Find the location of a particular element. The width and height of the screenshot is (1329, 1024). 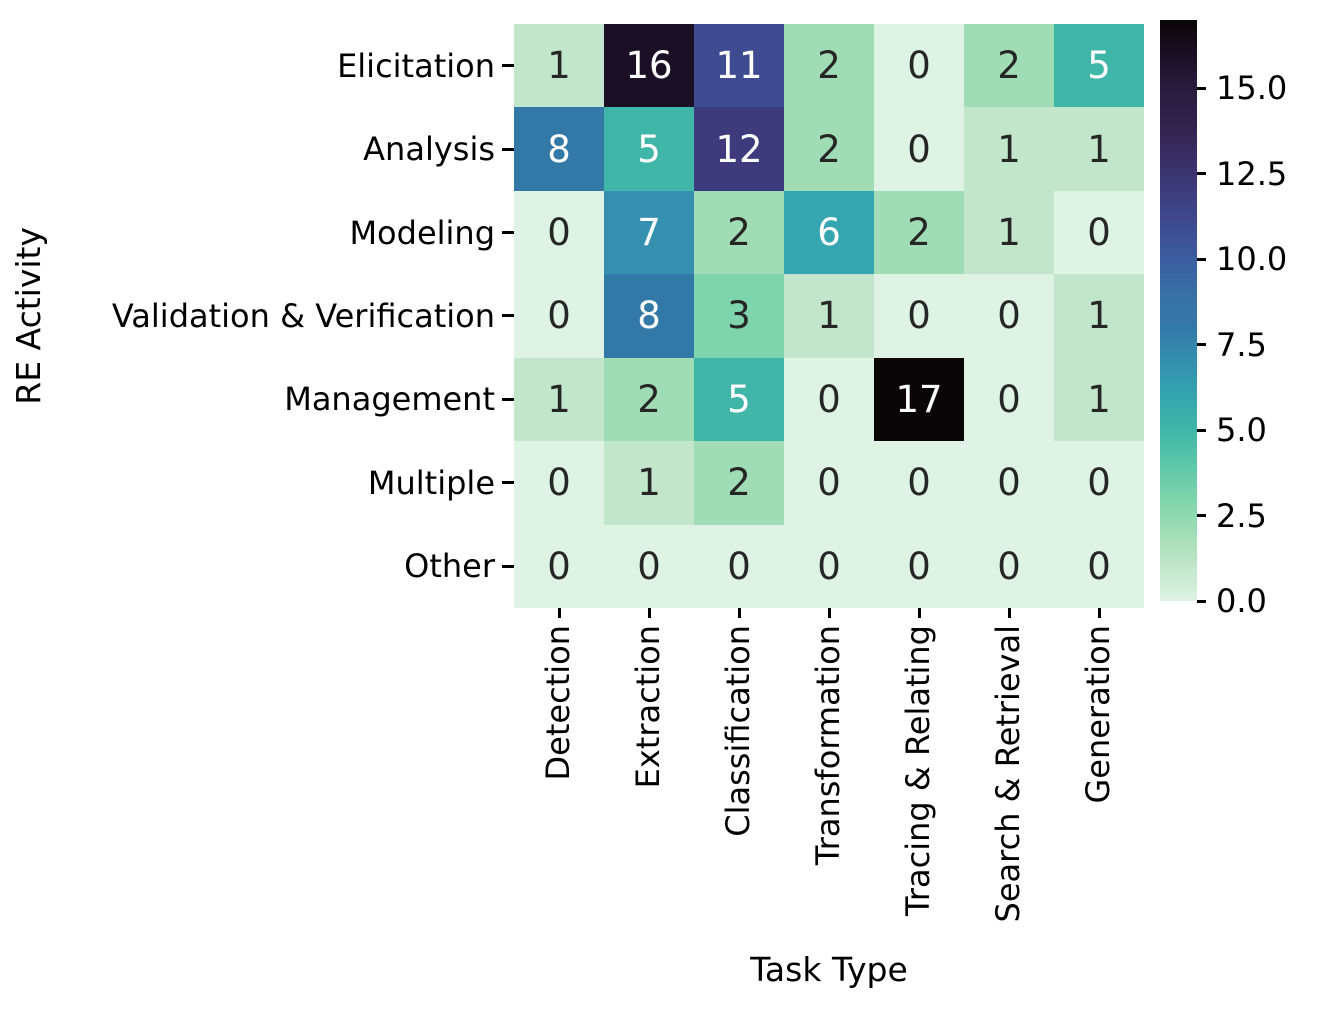

heatmap-cell: 16 is located at coordinates (649, 66).